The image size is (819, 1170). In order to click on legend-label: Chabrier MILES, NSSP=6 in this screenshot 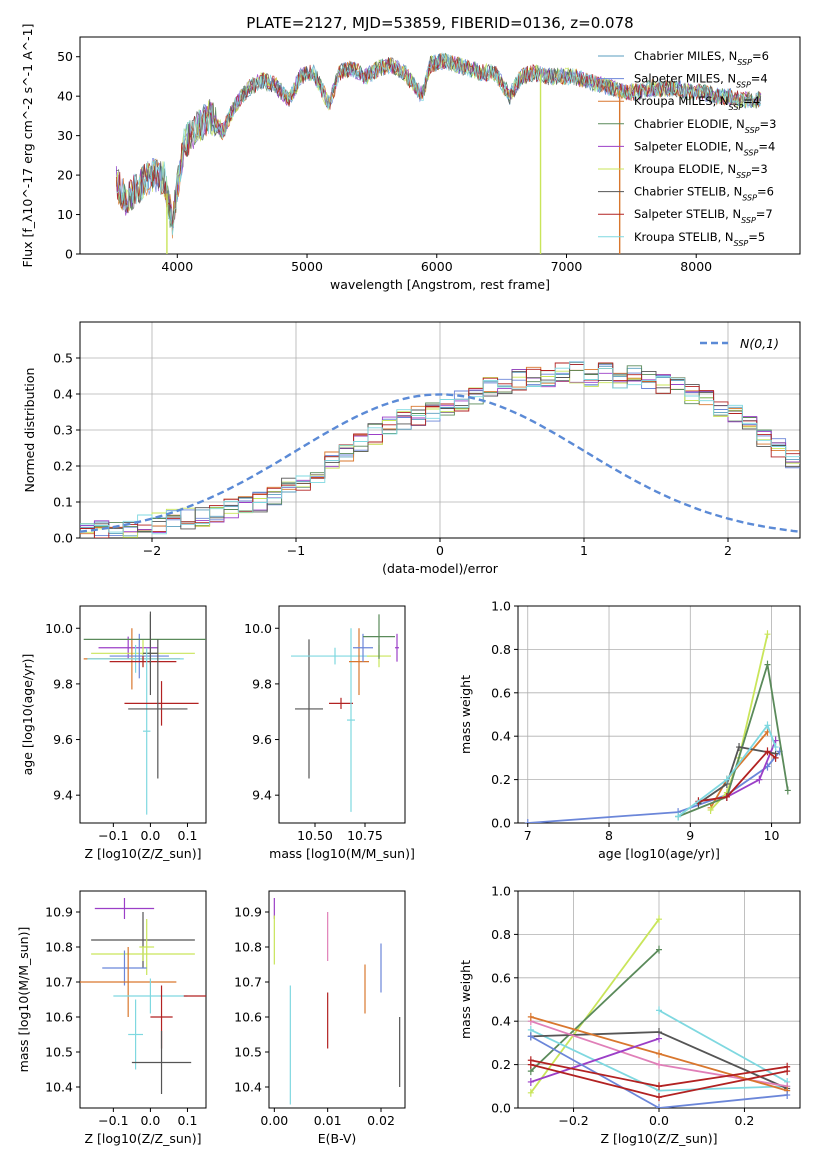, I will do `click(701, 58)`.